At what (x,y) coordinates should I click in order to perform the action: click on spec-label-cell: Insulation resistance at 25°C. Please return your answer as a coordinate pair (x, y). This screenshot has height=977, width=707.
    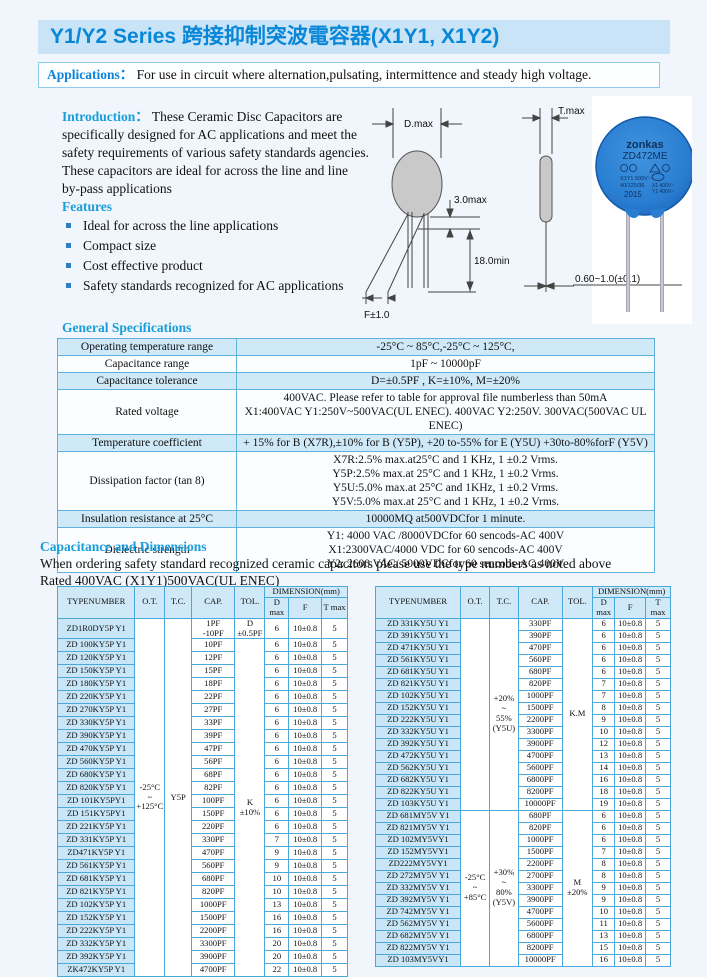
    Looking at the image, I should click on (147, 519).